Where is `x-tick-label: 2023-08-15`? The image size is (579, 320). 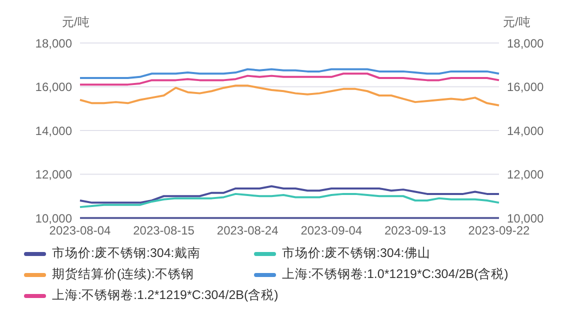
x-tick-label: 2023-08-15 is located at coordinates (164, 231).